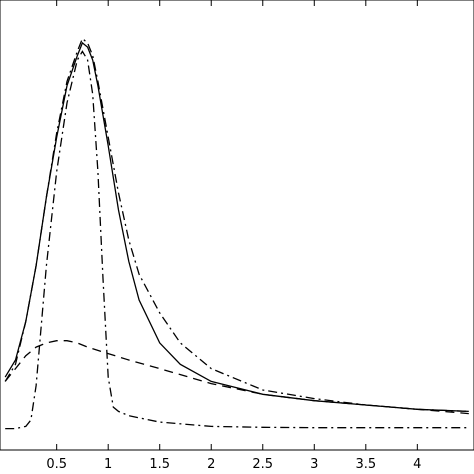 The width and height of the screenshot is (474, 474). What do you see at coordinates (56, 464) in the screenshot?
I see `x-tick-label: 0.5` at bounding box center [56, 464].